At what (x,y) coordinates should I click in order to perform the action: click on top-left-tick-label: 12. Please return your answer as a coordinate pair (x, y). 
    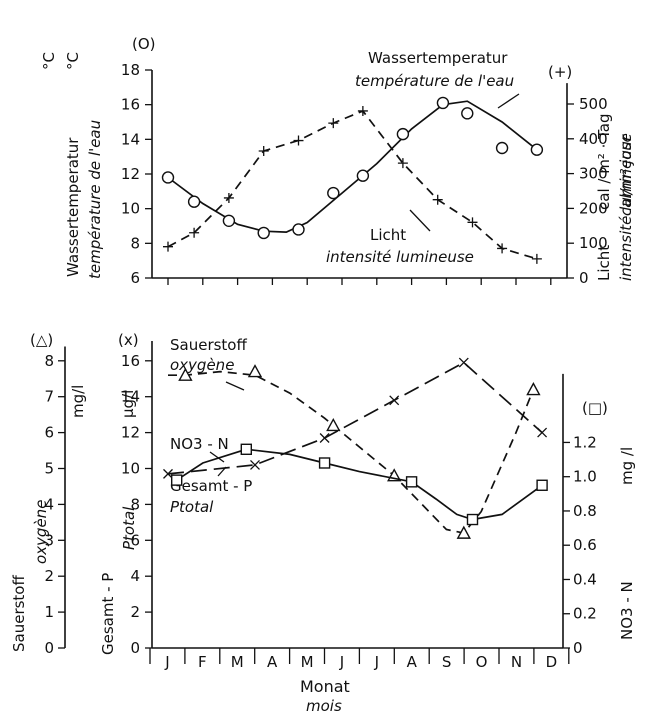
    Looking at the image, I should click on (130, 174).